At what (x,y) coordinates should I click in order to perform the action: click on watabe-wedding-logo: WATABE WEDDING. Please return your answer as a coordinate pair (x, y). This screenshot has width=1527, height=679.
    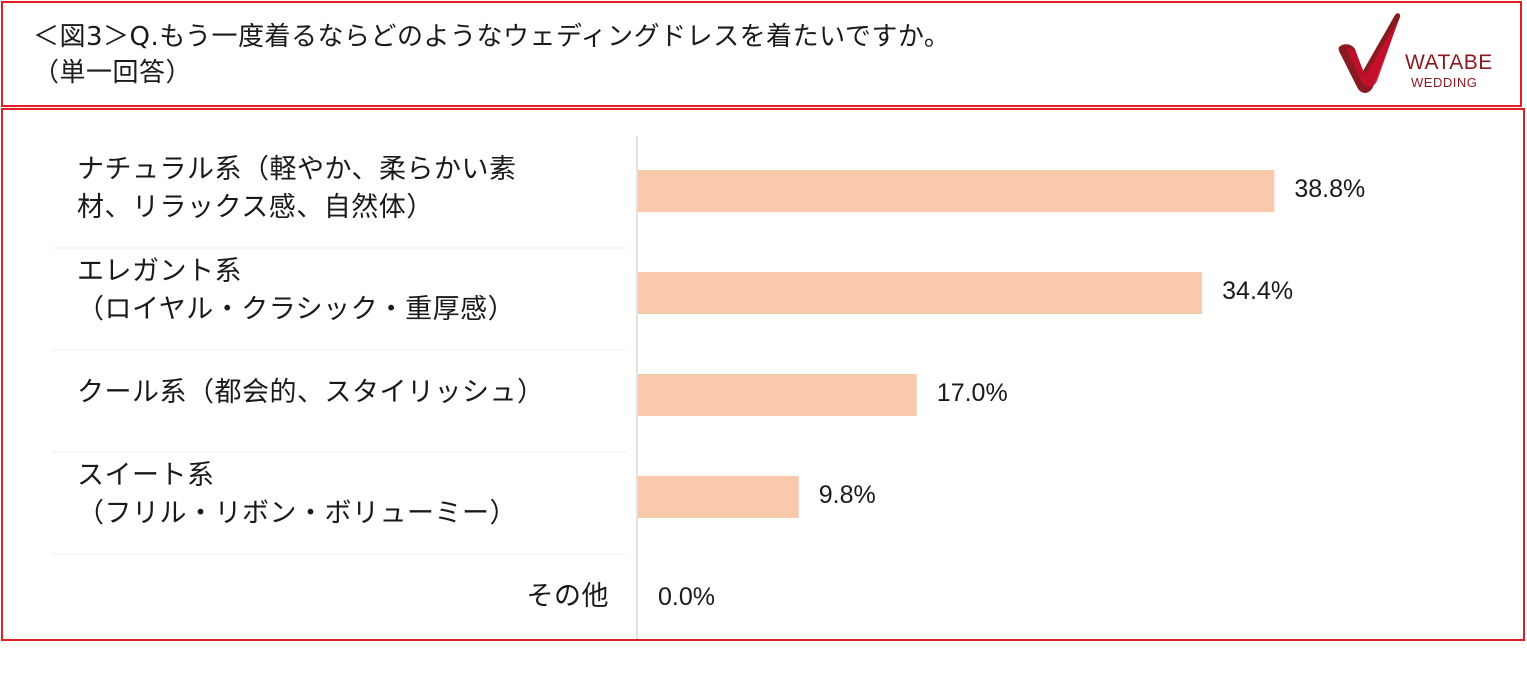
    Looking at the image, I should click on (1425, 54).